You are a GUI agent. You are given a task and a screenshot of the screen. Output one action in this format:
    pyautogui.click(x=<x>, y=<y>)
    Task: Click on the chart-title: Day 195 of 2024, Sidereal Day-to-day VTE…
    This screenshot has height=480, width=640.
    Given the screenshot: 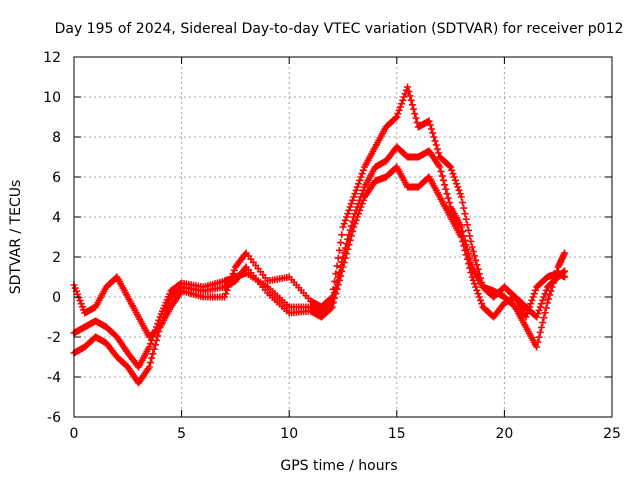 What is the action you would take?
    pyautogui.click(x=339, y=29)
    